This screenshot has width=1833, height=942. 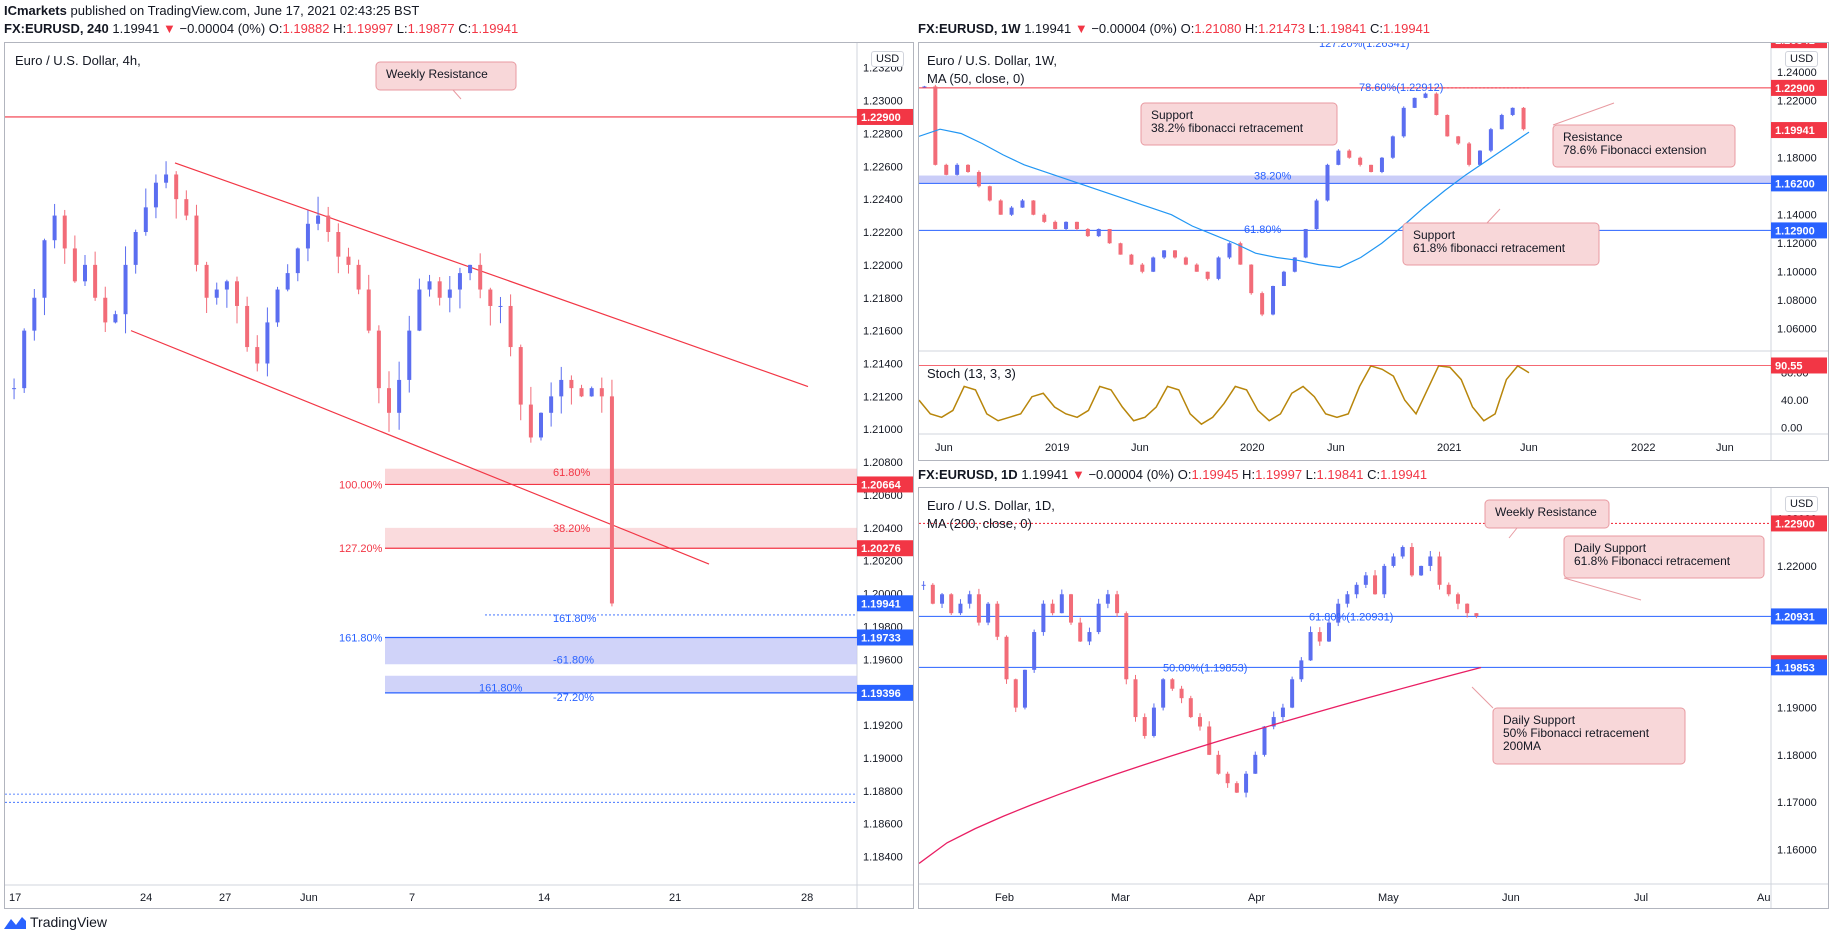 I want to click on tradingview-logo-icon, so click(x=15, y=923).